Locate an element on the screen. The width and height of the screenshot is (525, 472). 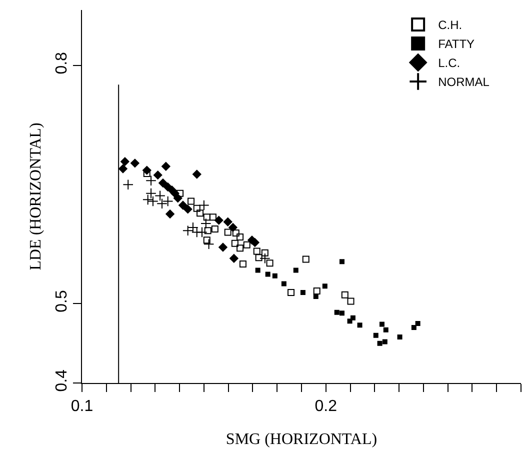
x-tick-label: 0.2 is located at coordinates (326, 407).